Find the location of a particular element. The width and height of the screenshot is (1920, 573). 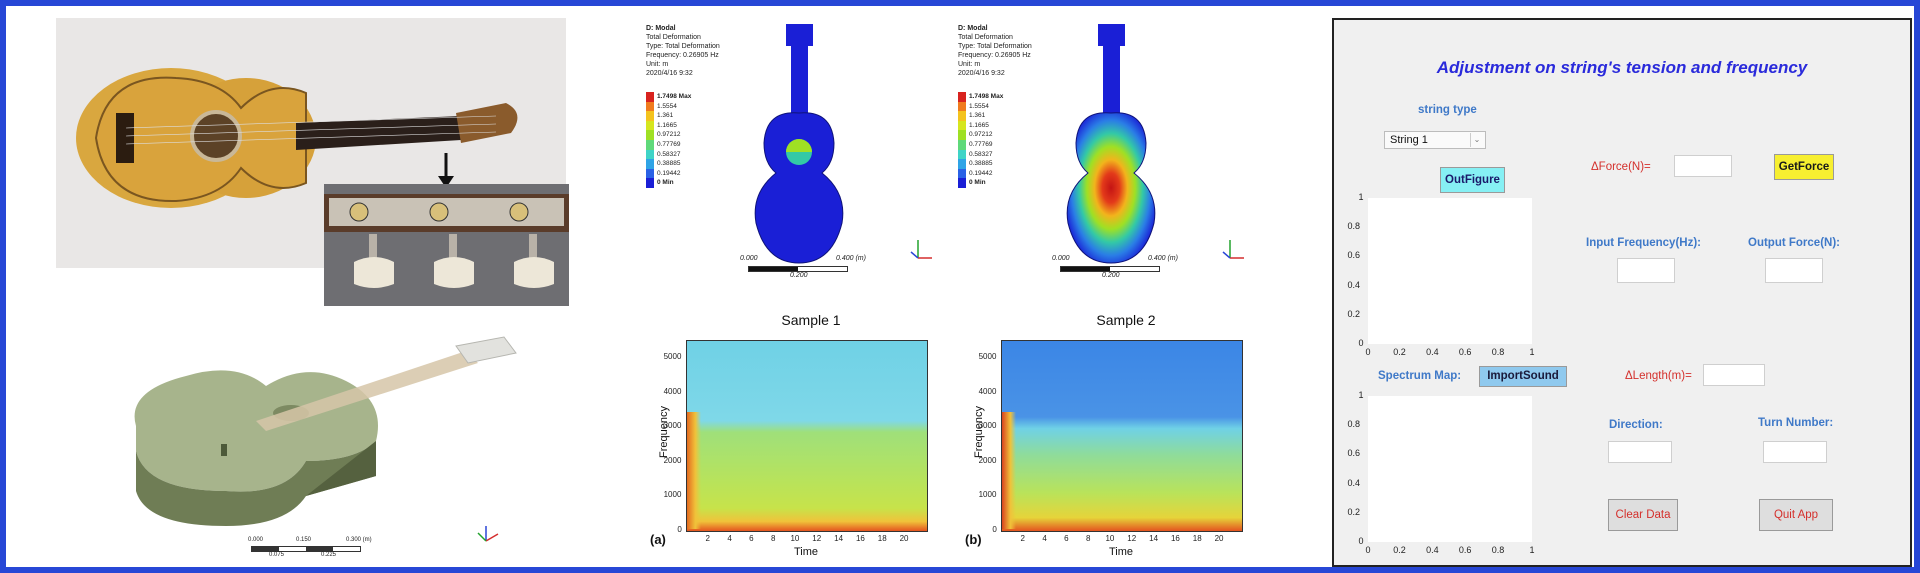

axes-x-tick: 0.8 is located at coordinates (1498, 352).